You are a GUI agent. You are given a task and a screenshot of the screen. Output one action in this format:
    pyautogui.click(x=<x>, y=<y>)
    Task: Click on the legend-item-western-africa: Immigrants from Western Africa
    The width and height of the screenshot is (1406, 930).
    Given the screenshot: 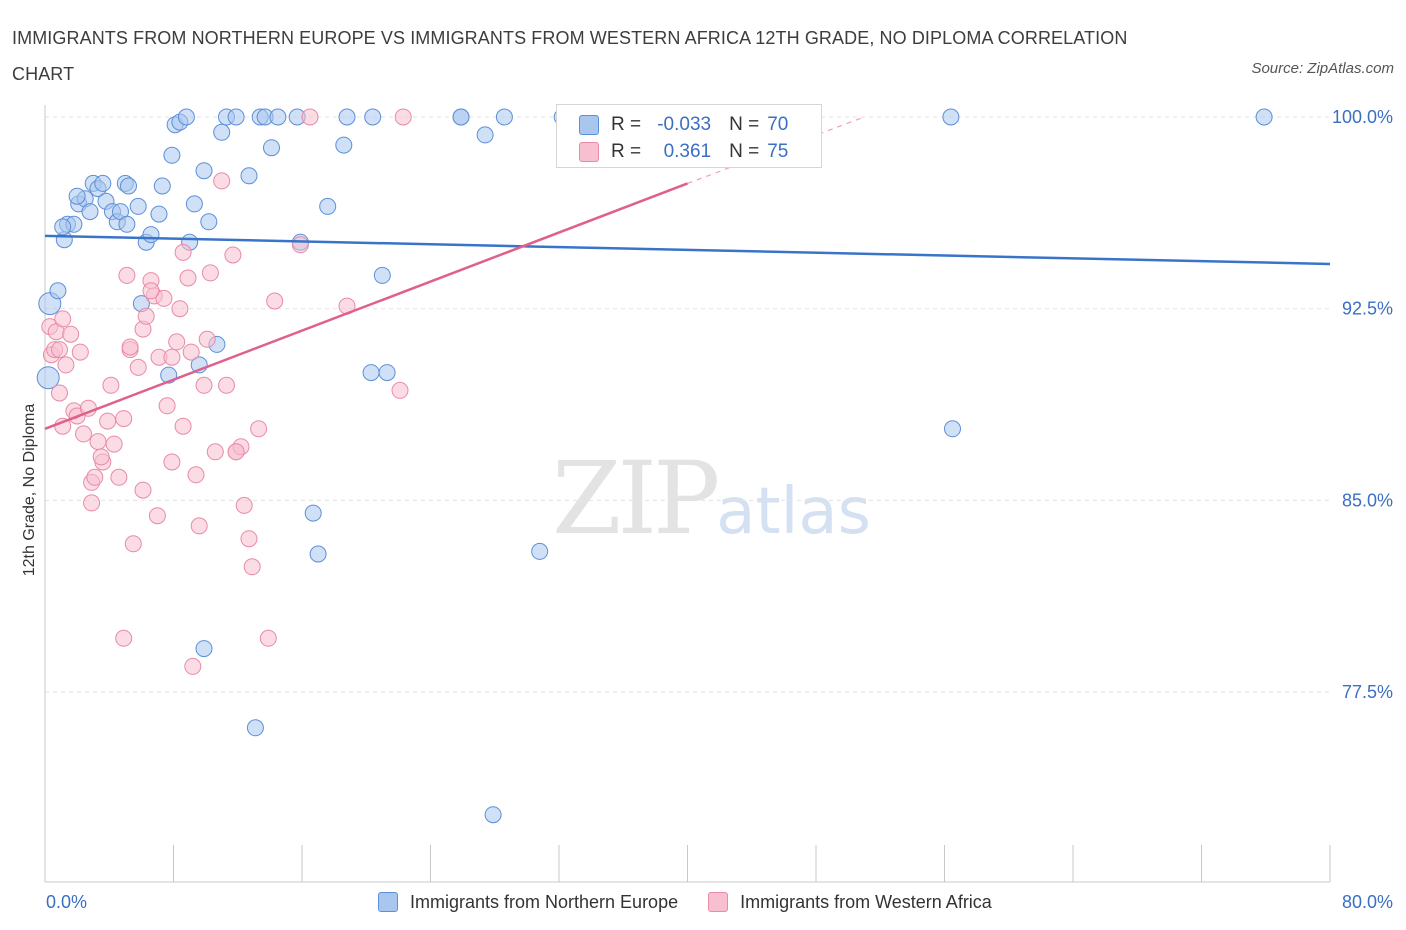 What is the action you would take?
    pyautogui.click(x=850, y=902)
    